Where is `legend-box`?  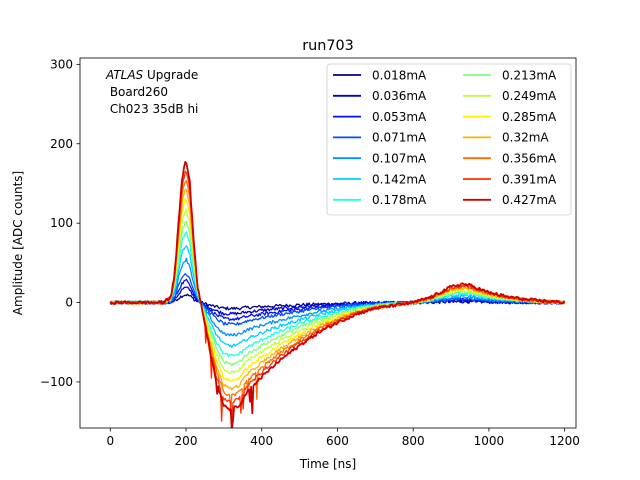 legend-box is located at coordinates (449, 139).